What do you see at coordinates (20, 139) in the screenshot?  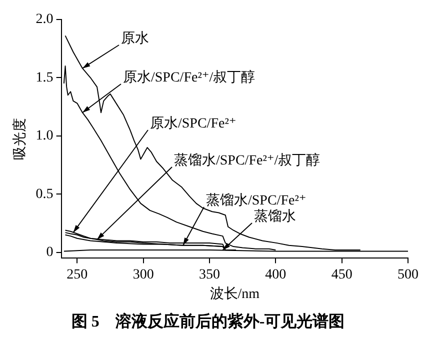 I see `y-axis-title: 吸光度` at bounding box center [20, 139].